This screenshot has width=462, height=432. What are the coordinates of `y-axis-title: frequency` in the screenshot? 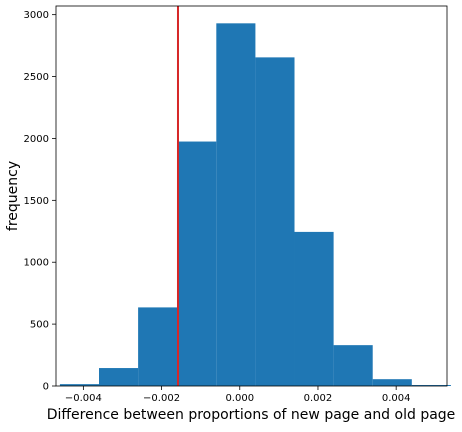 It's located at (13, 196).